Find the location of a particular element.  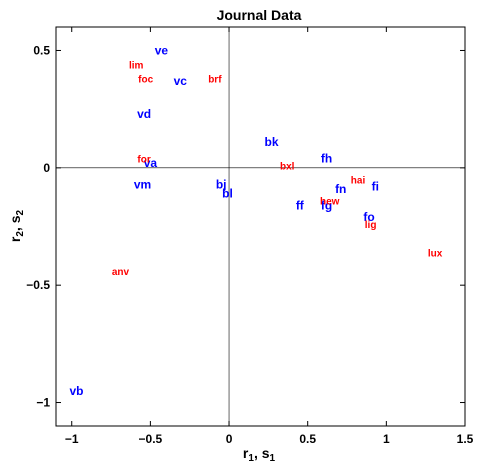

y-tick-label: −0.5 is located at coordinates (38, 285).